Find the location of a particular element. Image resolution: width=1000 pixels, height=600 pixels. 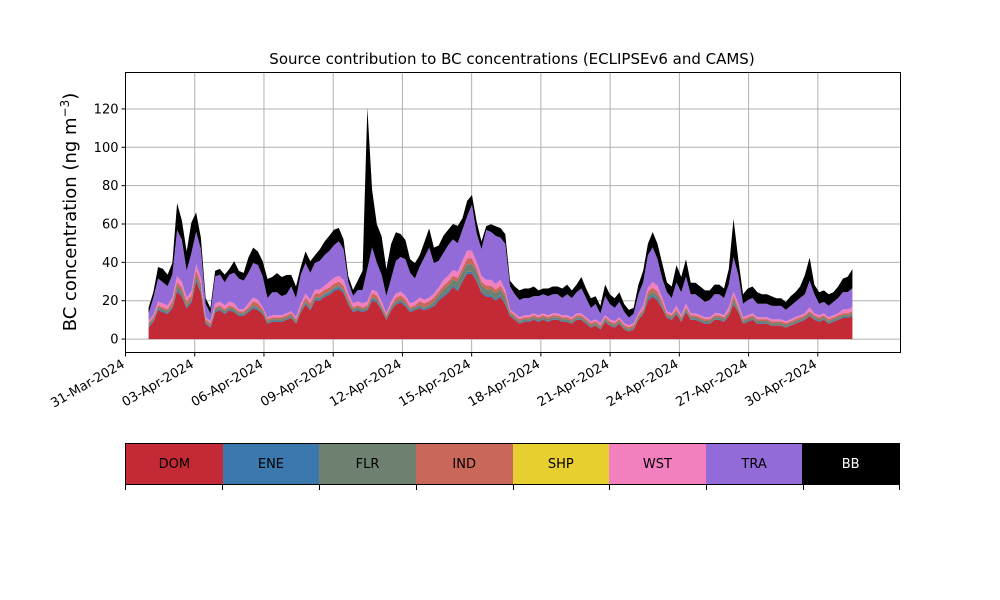

y-axis-label-sup: −3 is located at coordinates (65, 109).